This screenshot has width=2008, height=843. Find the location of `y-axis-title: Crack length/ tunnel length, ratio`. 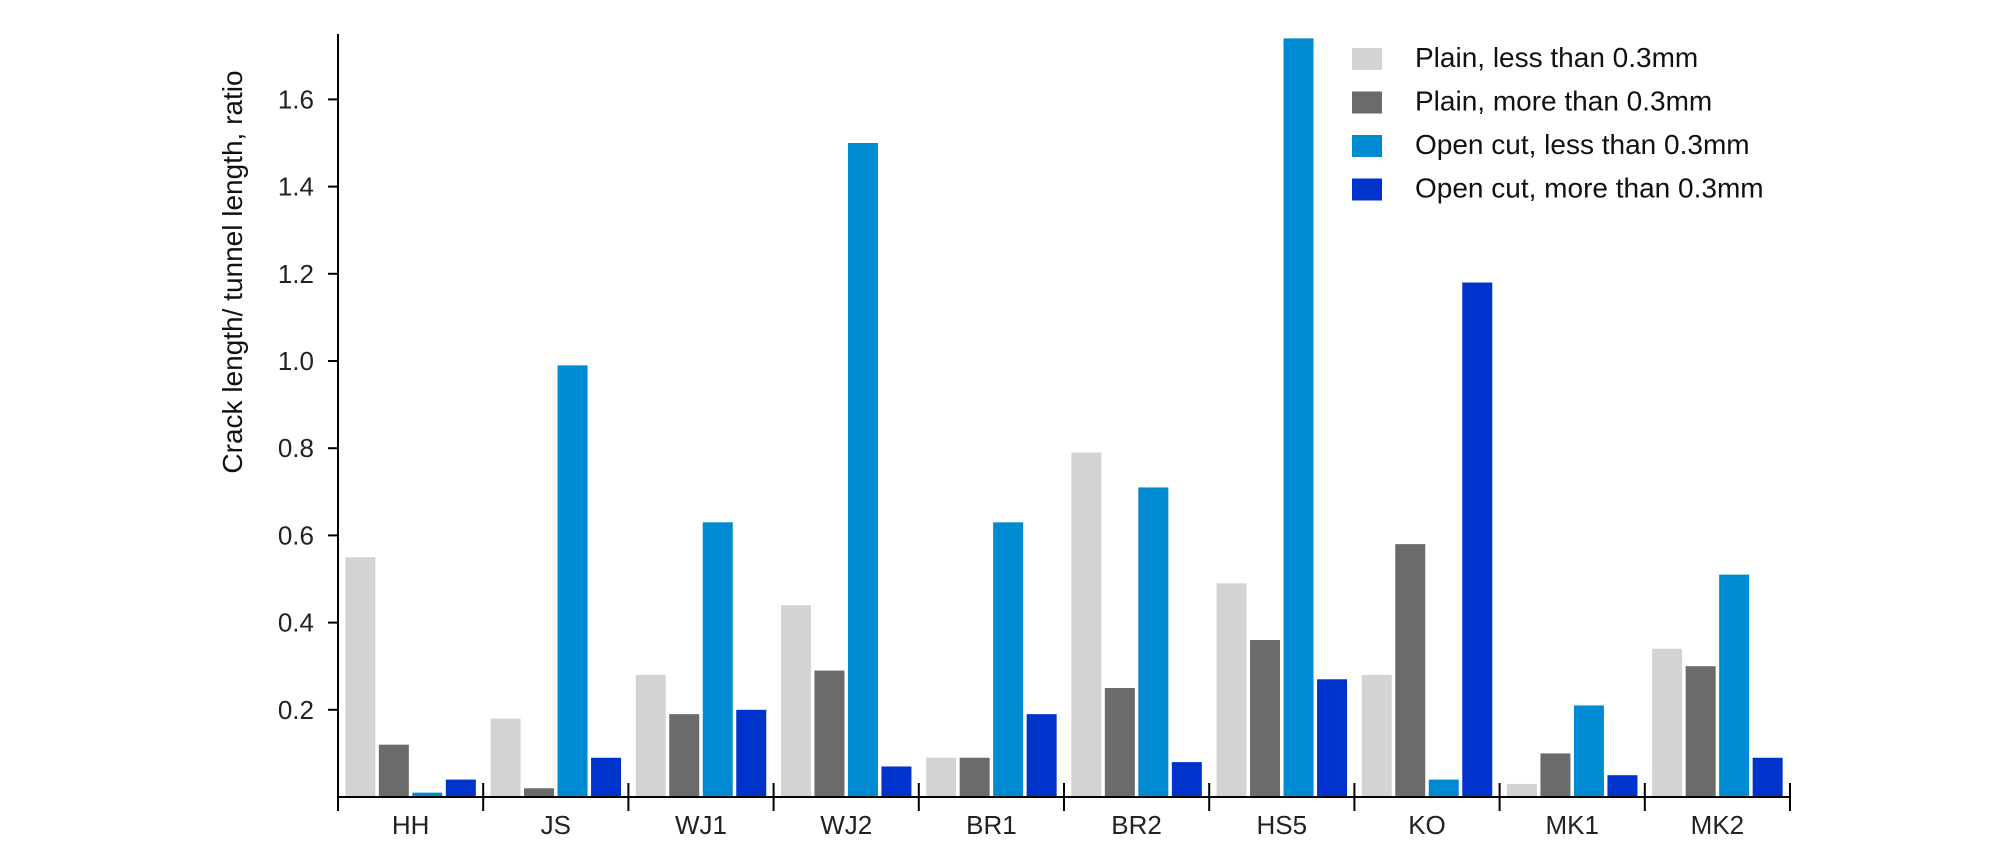

y-axis-title: Crack length/ tunnel length, ratio is located at coordinates (232, 271).